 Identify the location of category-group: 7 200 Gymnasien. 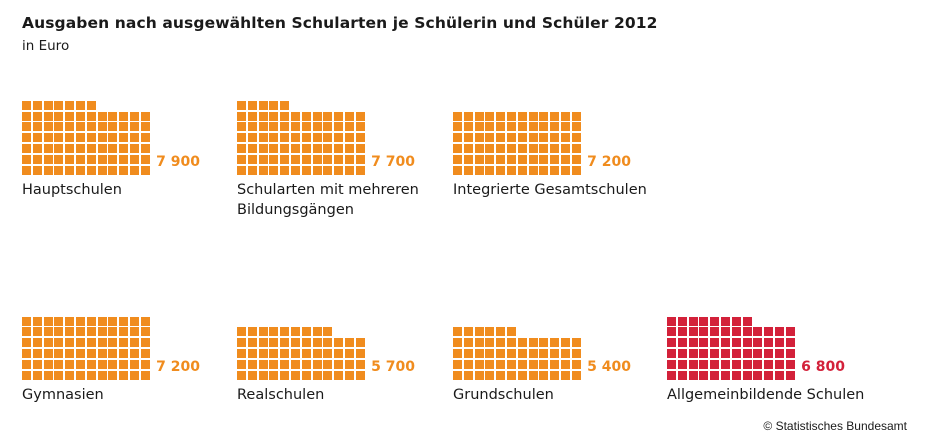
(111, 360).